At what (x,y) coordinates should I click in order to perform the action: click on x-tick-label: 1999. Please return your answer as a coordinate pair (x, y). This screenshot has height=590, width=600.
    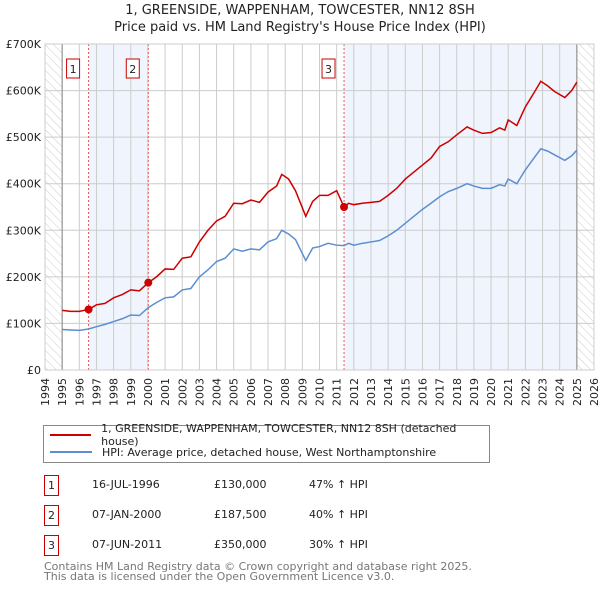
    Looking at the image, I should click on (131, 392).